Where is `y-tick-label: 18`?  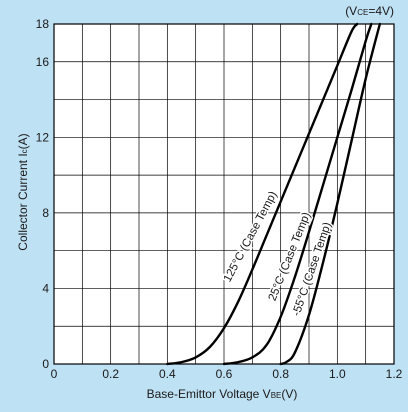 y-tick-label: 18 is located at coordinates (43, 24).